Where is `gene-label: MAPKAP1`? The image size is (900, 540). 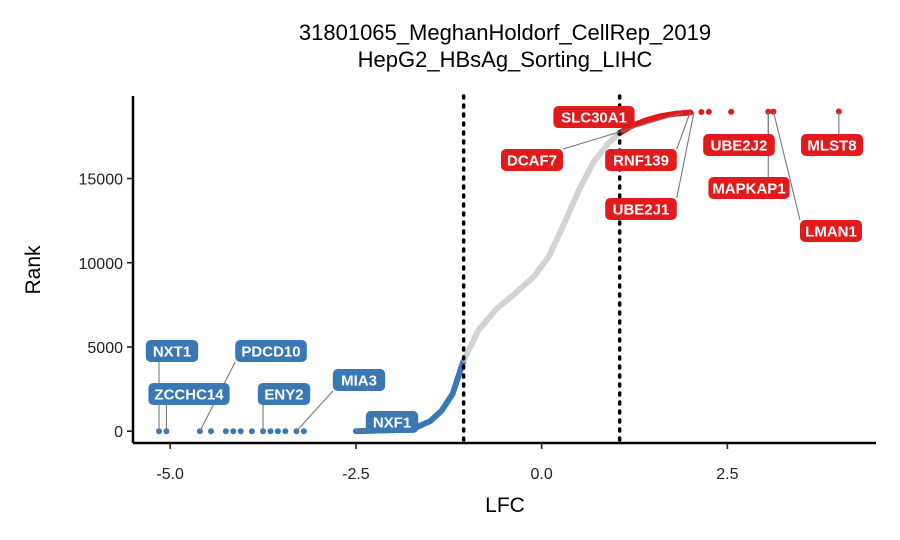 gene-label: MAPKAP1 is located at coordinates (748, 189).